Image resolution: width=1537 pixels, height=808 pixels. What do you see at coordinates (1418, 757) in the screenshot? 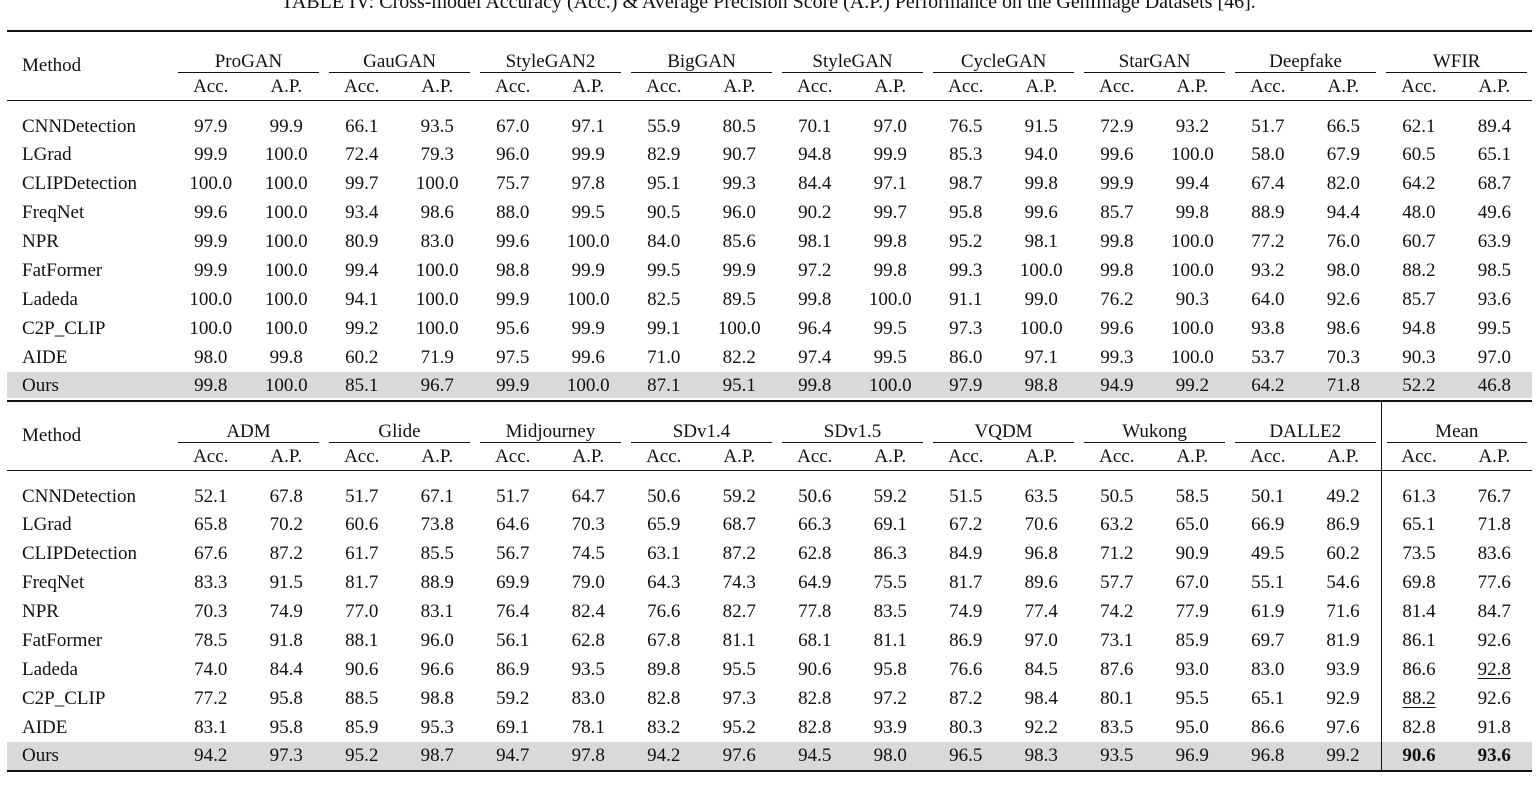
I see `table-cell: 90.6` at bounding box center [1418, 757].